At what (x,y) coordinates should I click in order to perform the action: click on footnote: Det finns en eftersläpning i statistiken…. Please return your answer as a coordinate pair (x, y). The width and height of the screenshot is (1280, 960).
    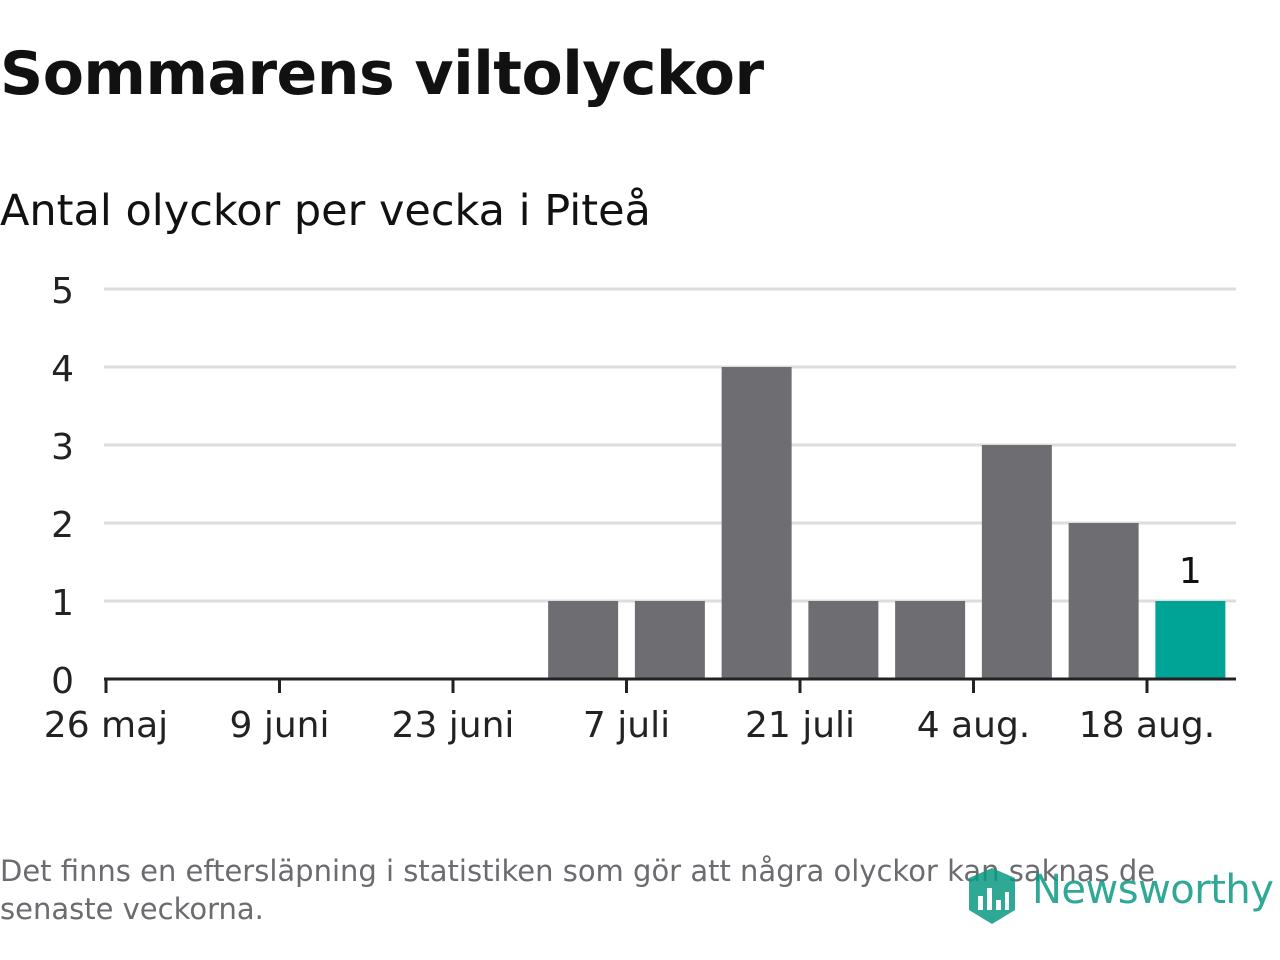
    Looking at the image, I should click on (578, 890).